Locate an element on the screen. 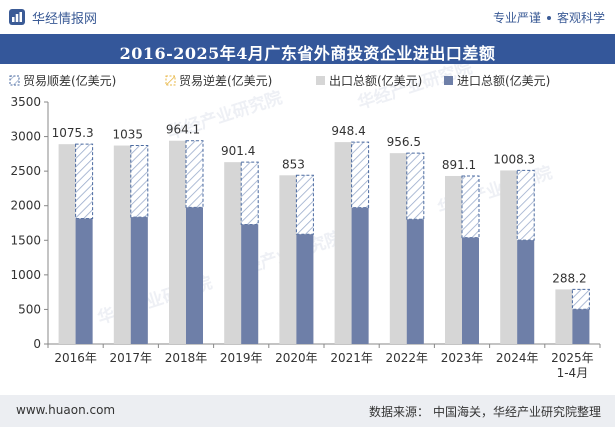  x-tick-label: 2019年 is located at coordinates (241, 358).